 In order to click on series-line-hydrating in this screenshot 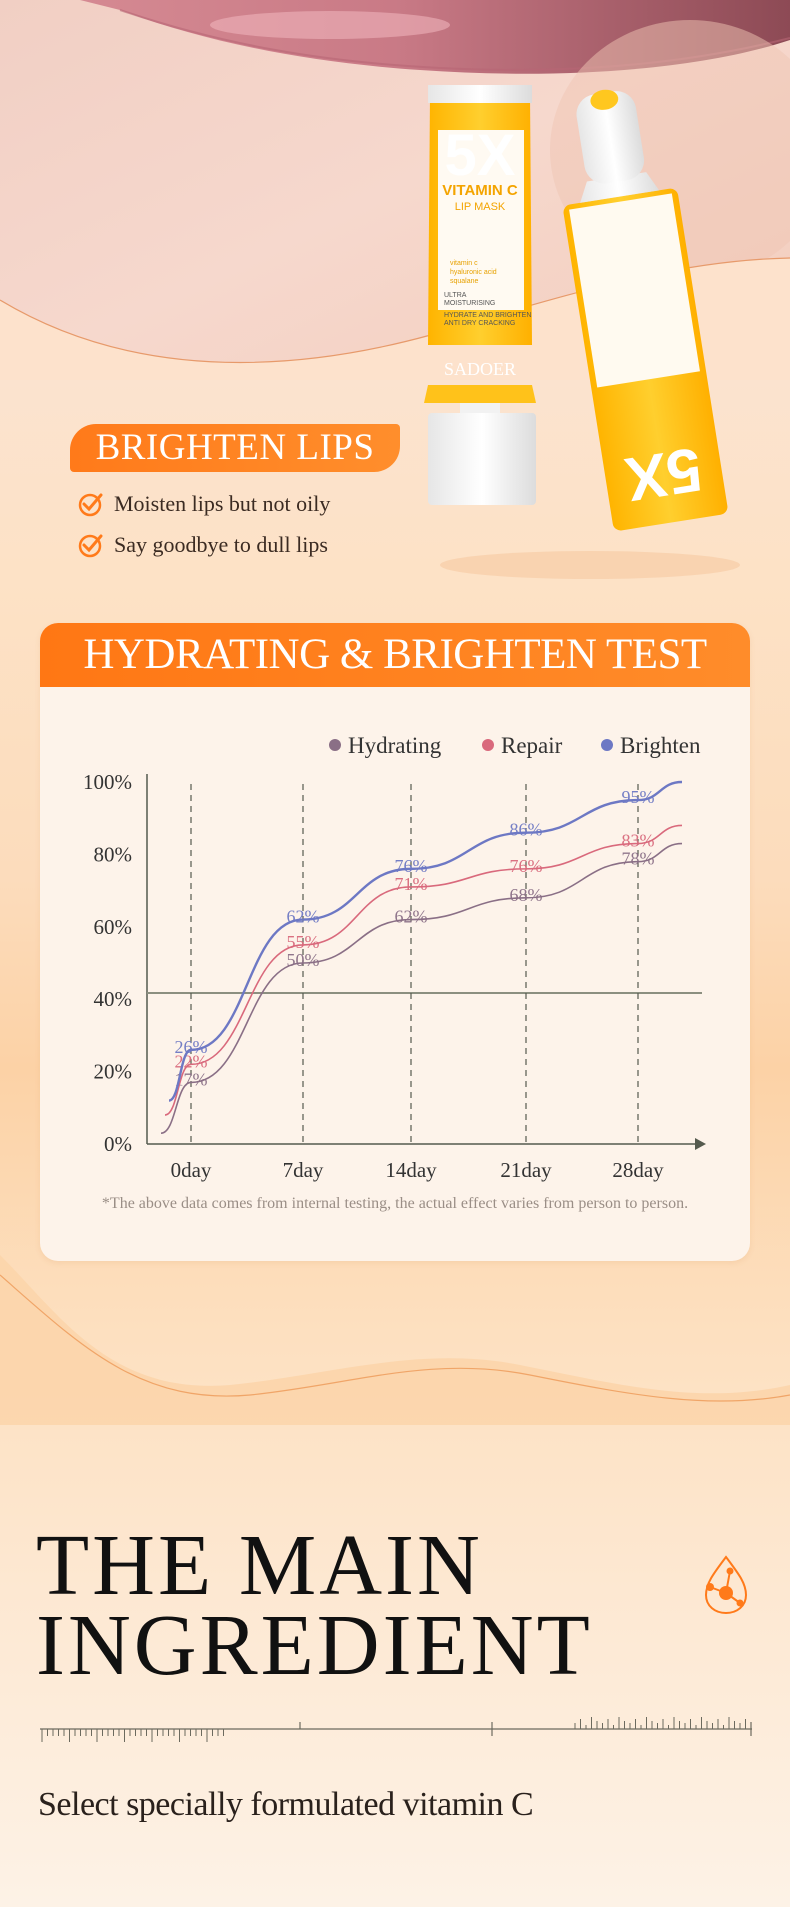, I will do `click(421, 988)`.